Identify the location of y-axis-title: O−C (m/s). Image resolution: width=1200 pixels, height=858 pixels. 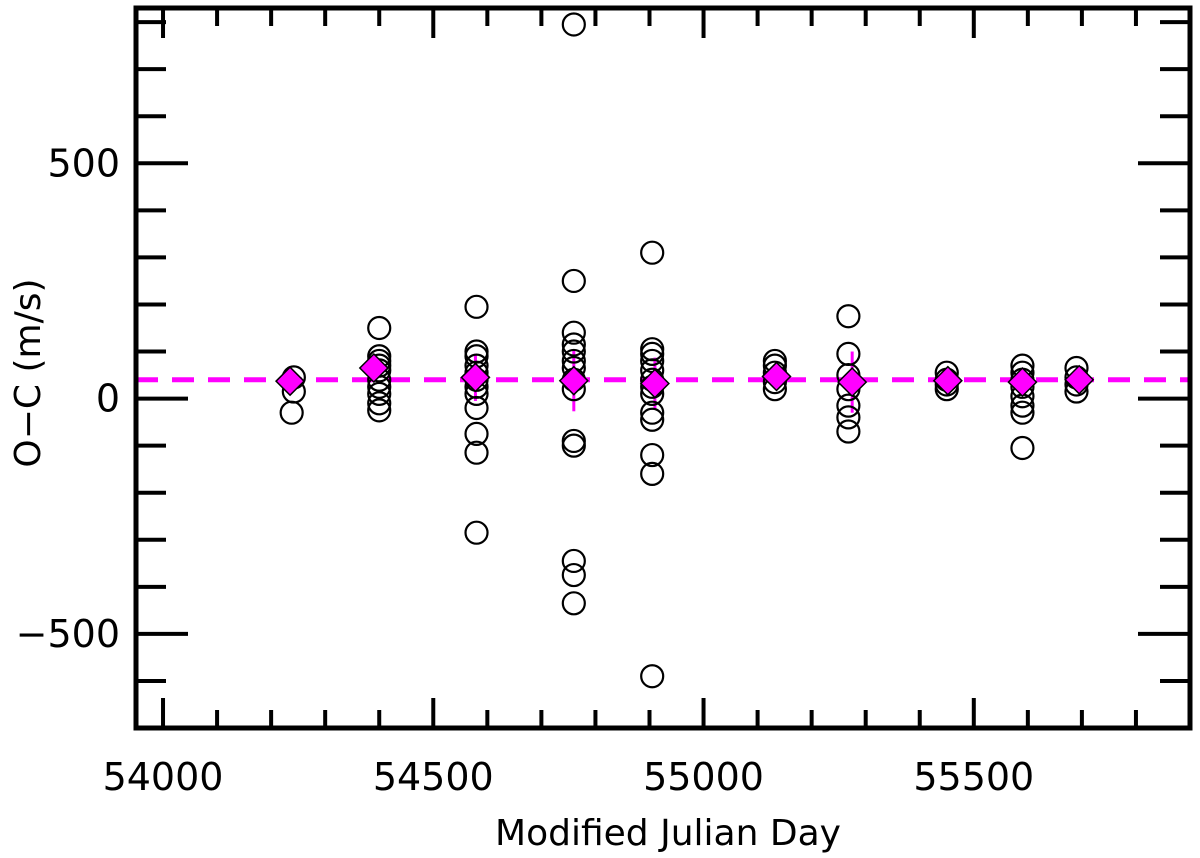
(28, 372).